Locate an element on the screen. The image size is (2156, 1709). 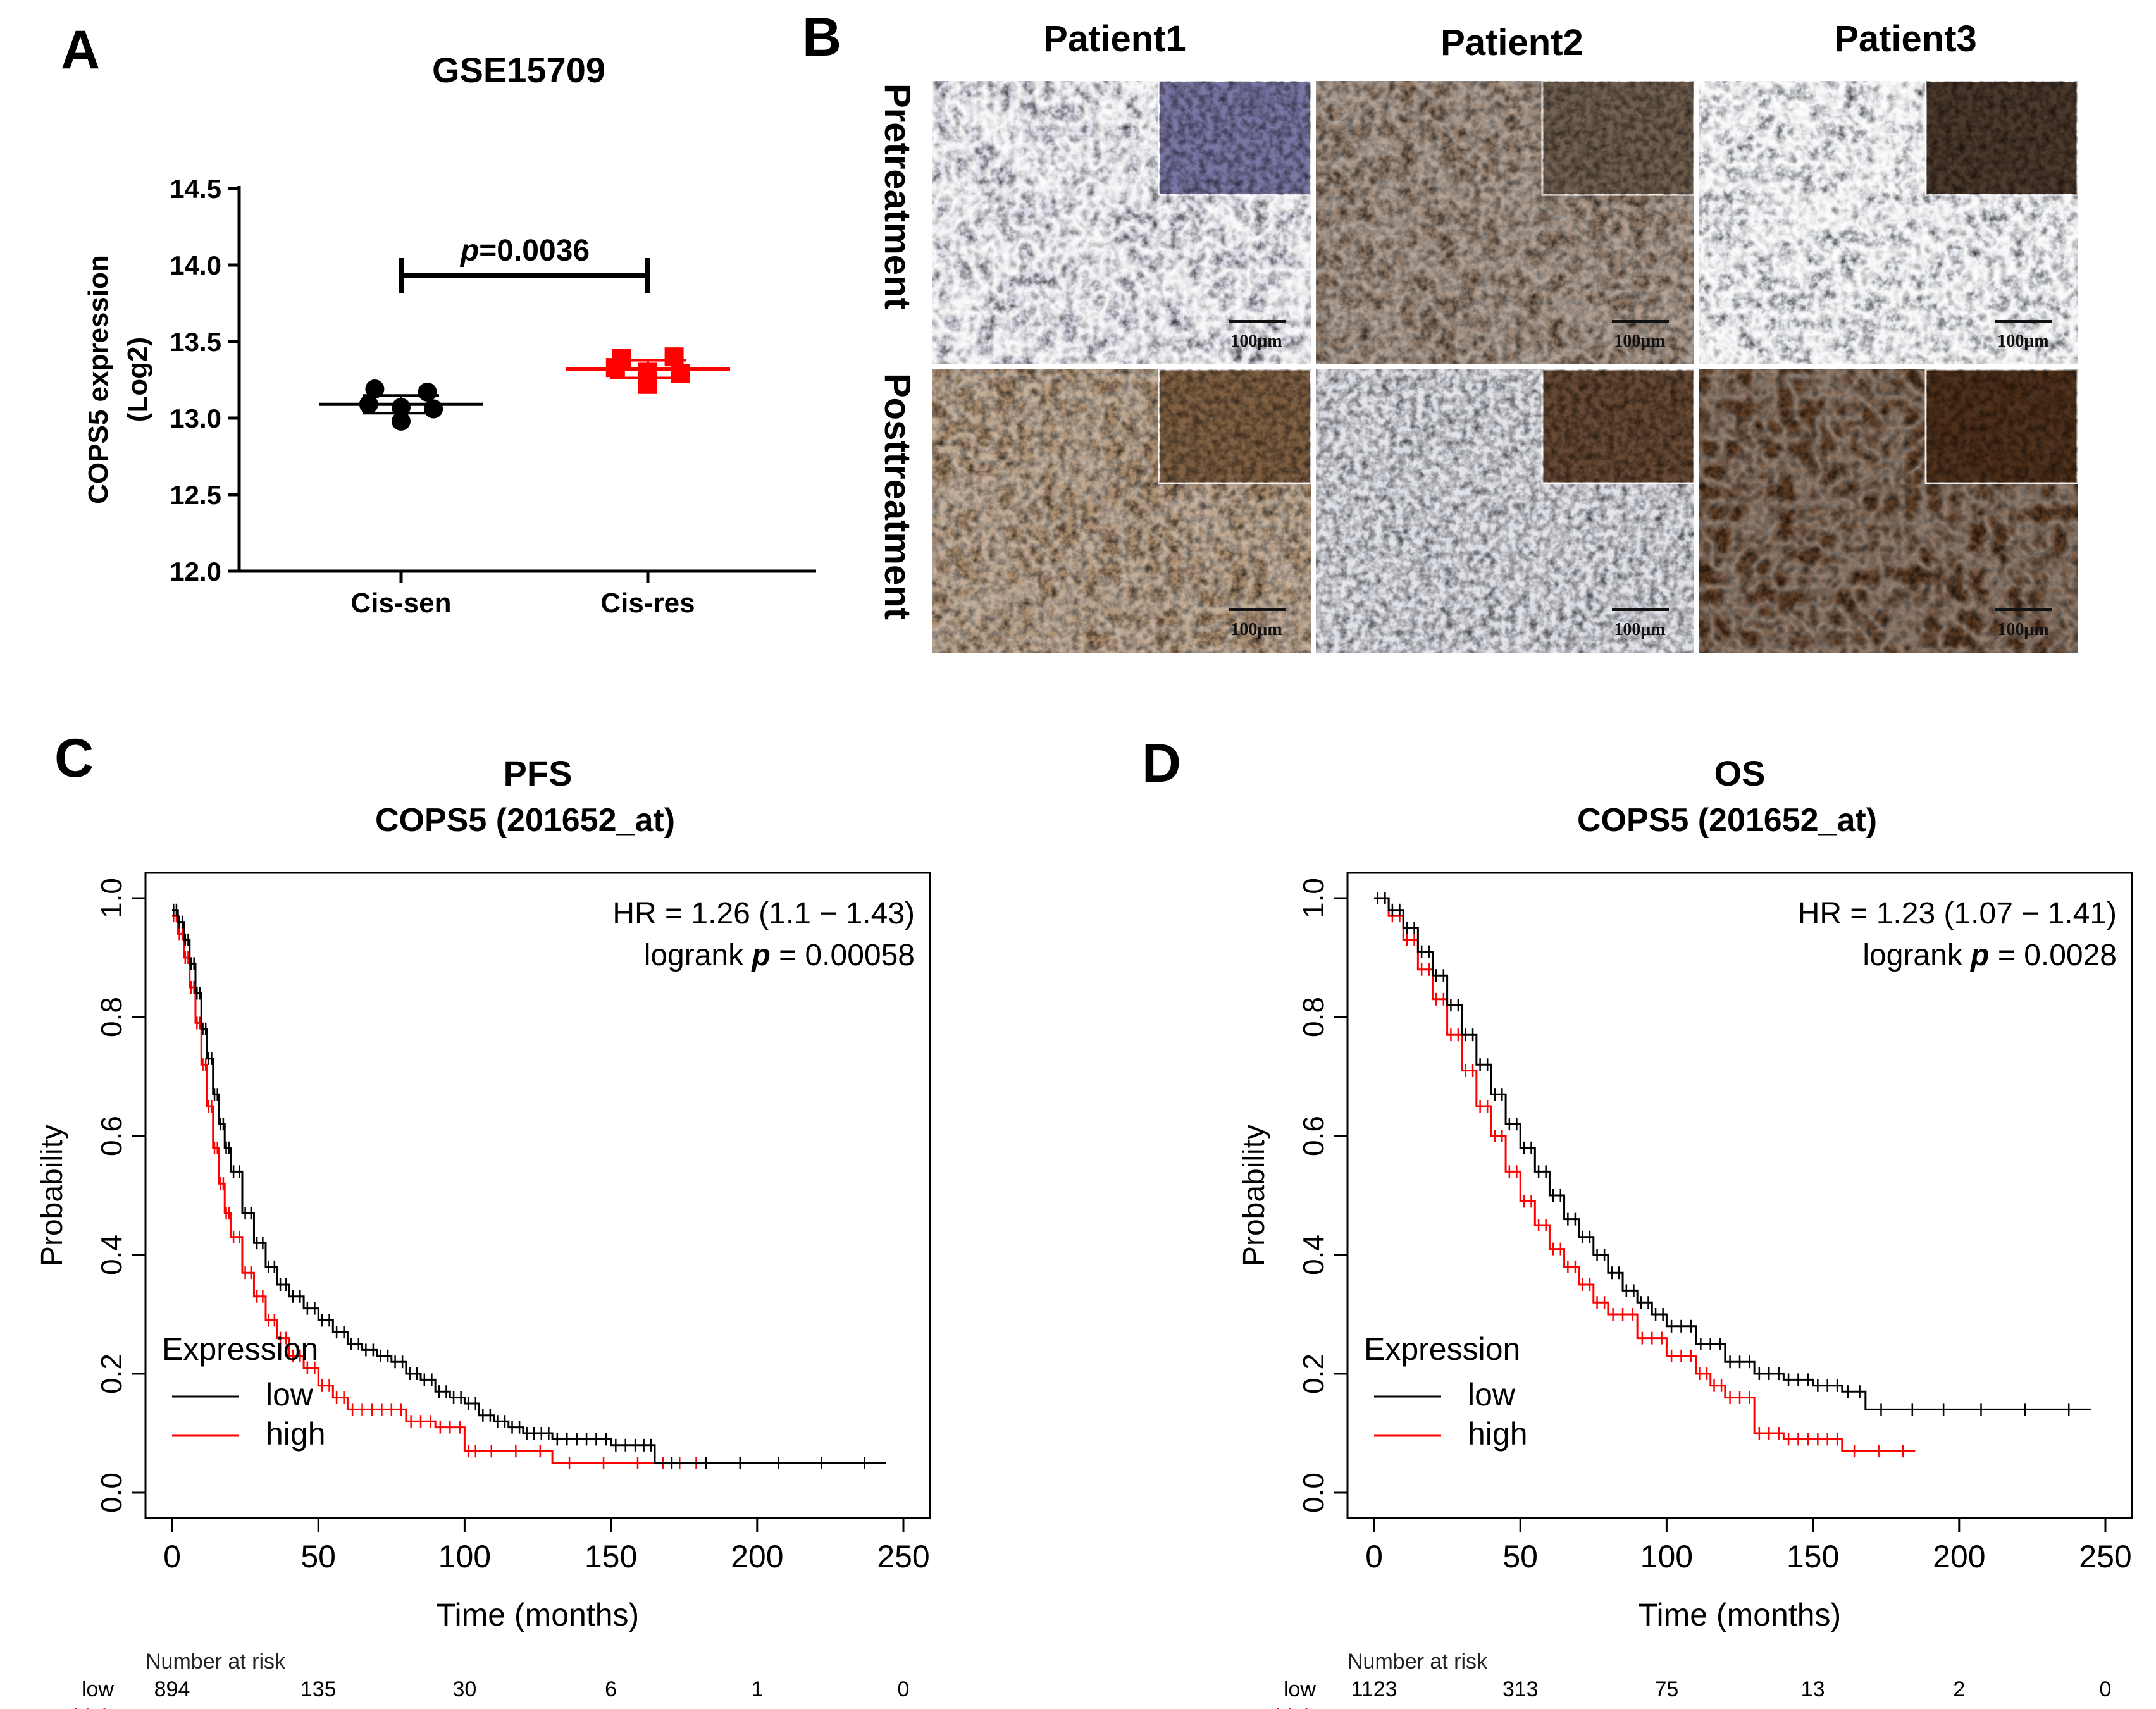
hazard-ratio-label: HR = 1.26 (1.1 − 1.43) is located at coordinates (763, 913).